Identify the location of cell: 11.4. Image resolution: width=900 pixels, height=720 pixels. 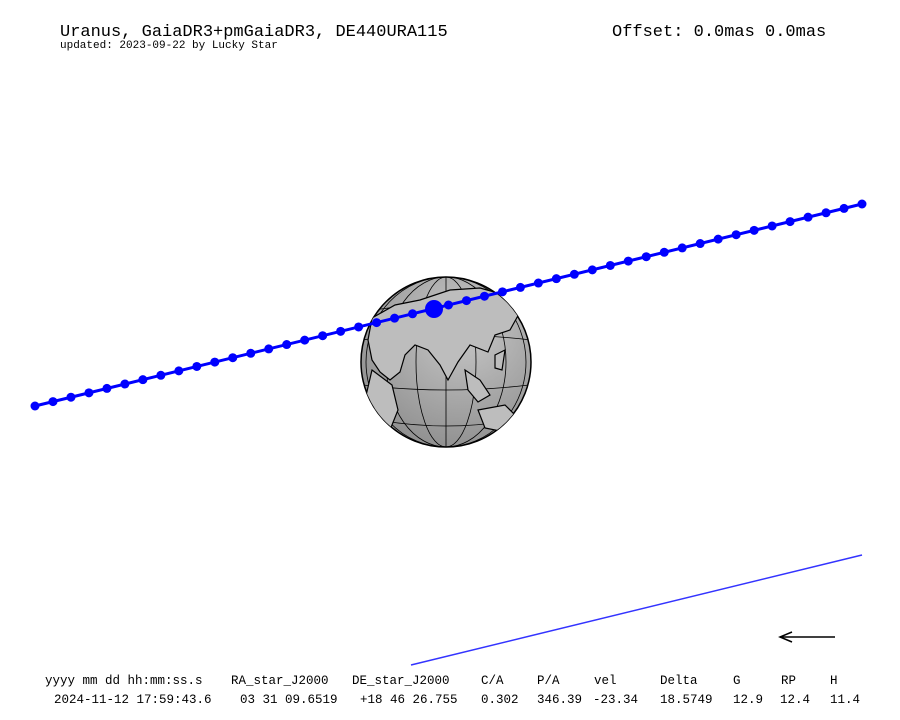
(845, 700).